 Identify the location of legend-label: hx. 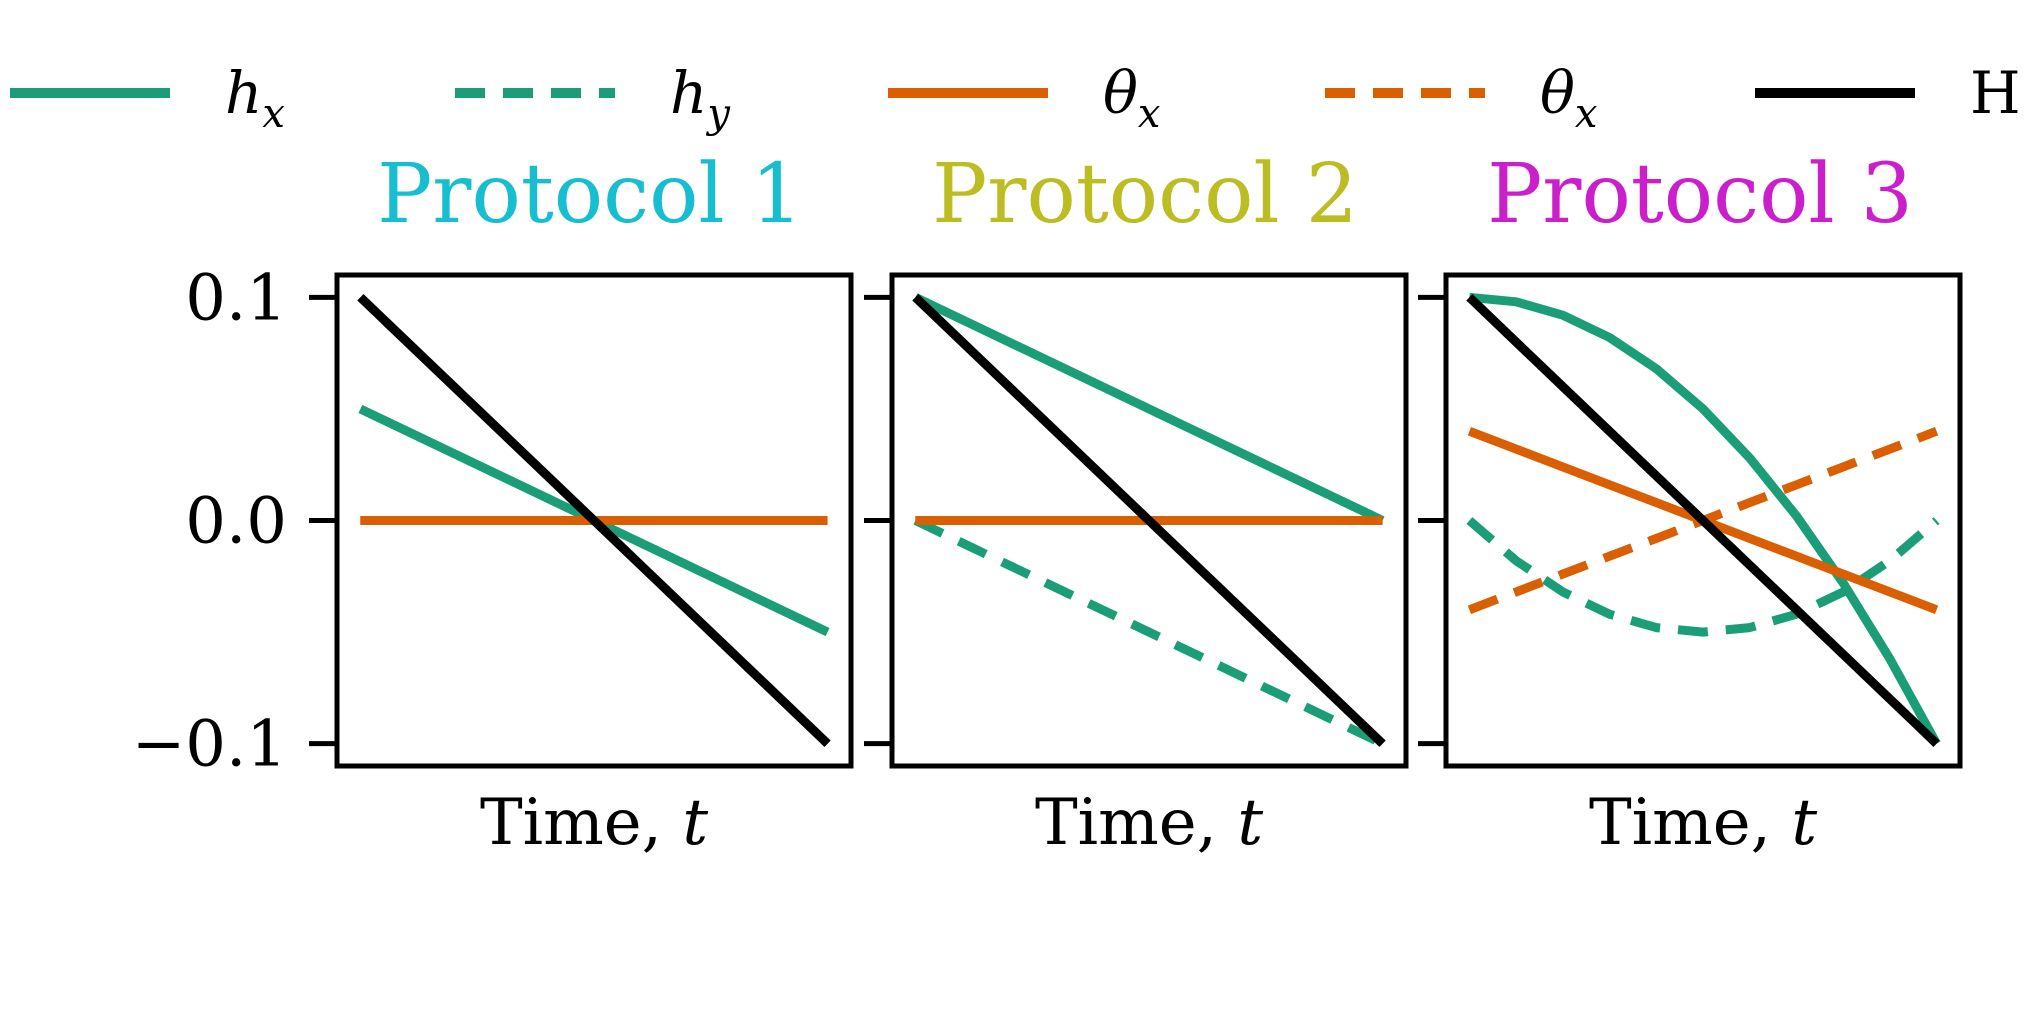
(255, 98).